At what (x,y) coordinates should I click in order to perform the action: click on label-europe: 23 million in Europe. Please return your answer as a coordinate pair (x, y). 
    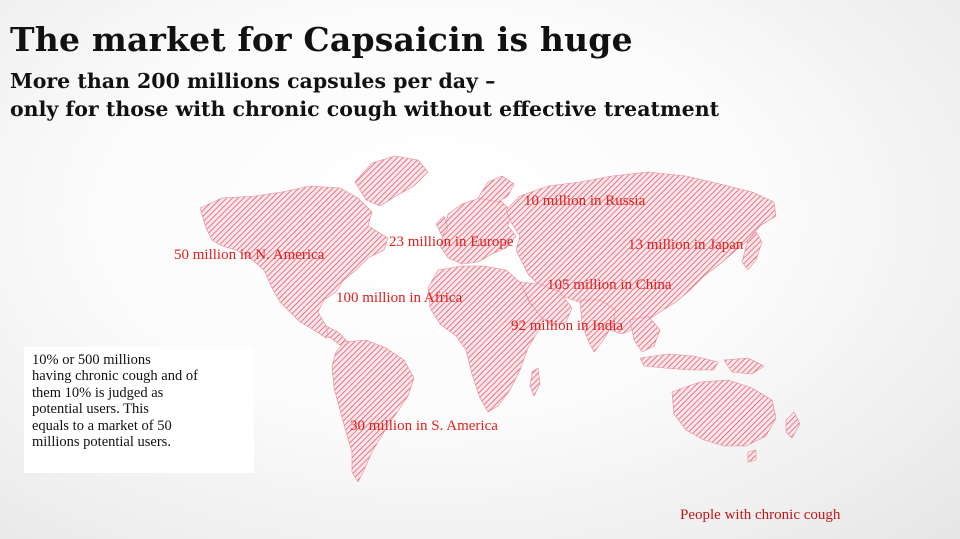
    Looking at the image, I should click on (451, 242).